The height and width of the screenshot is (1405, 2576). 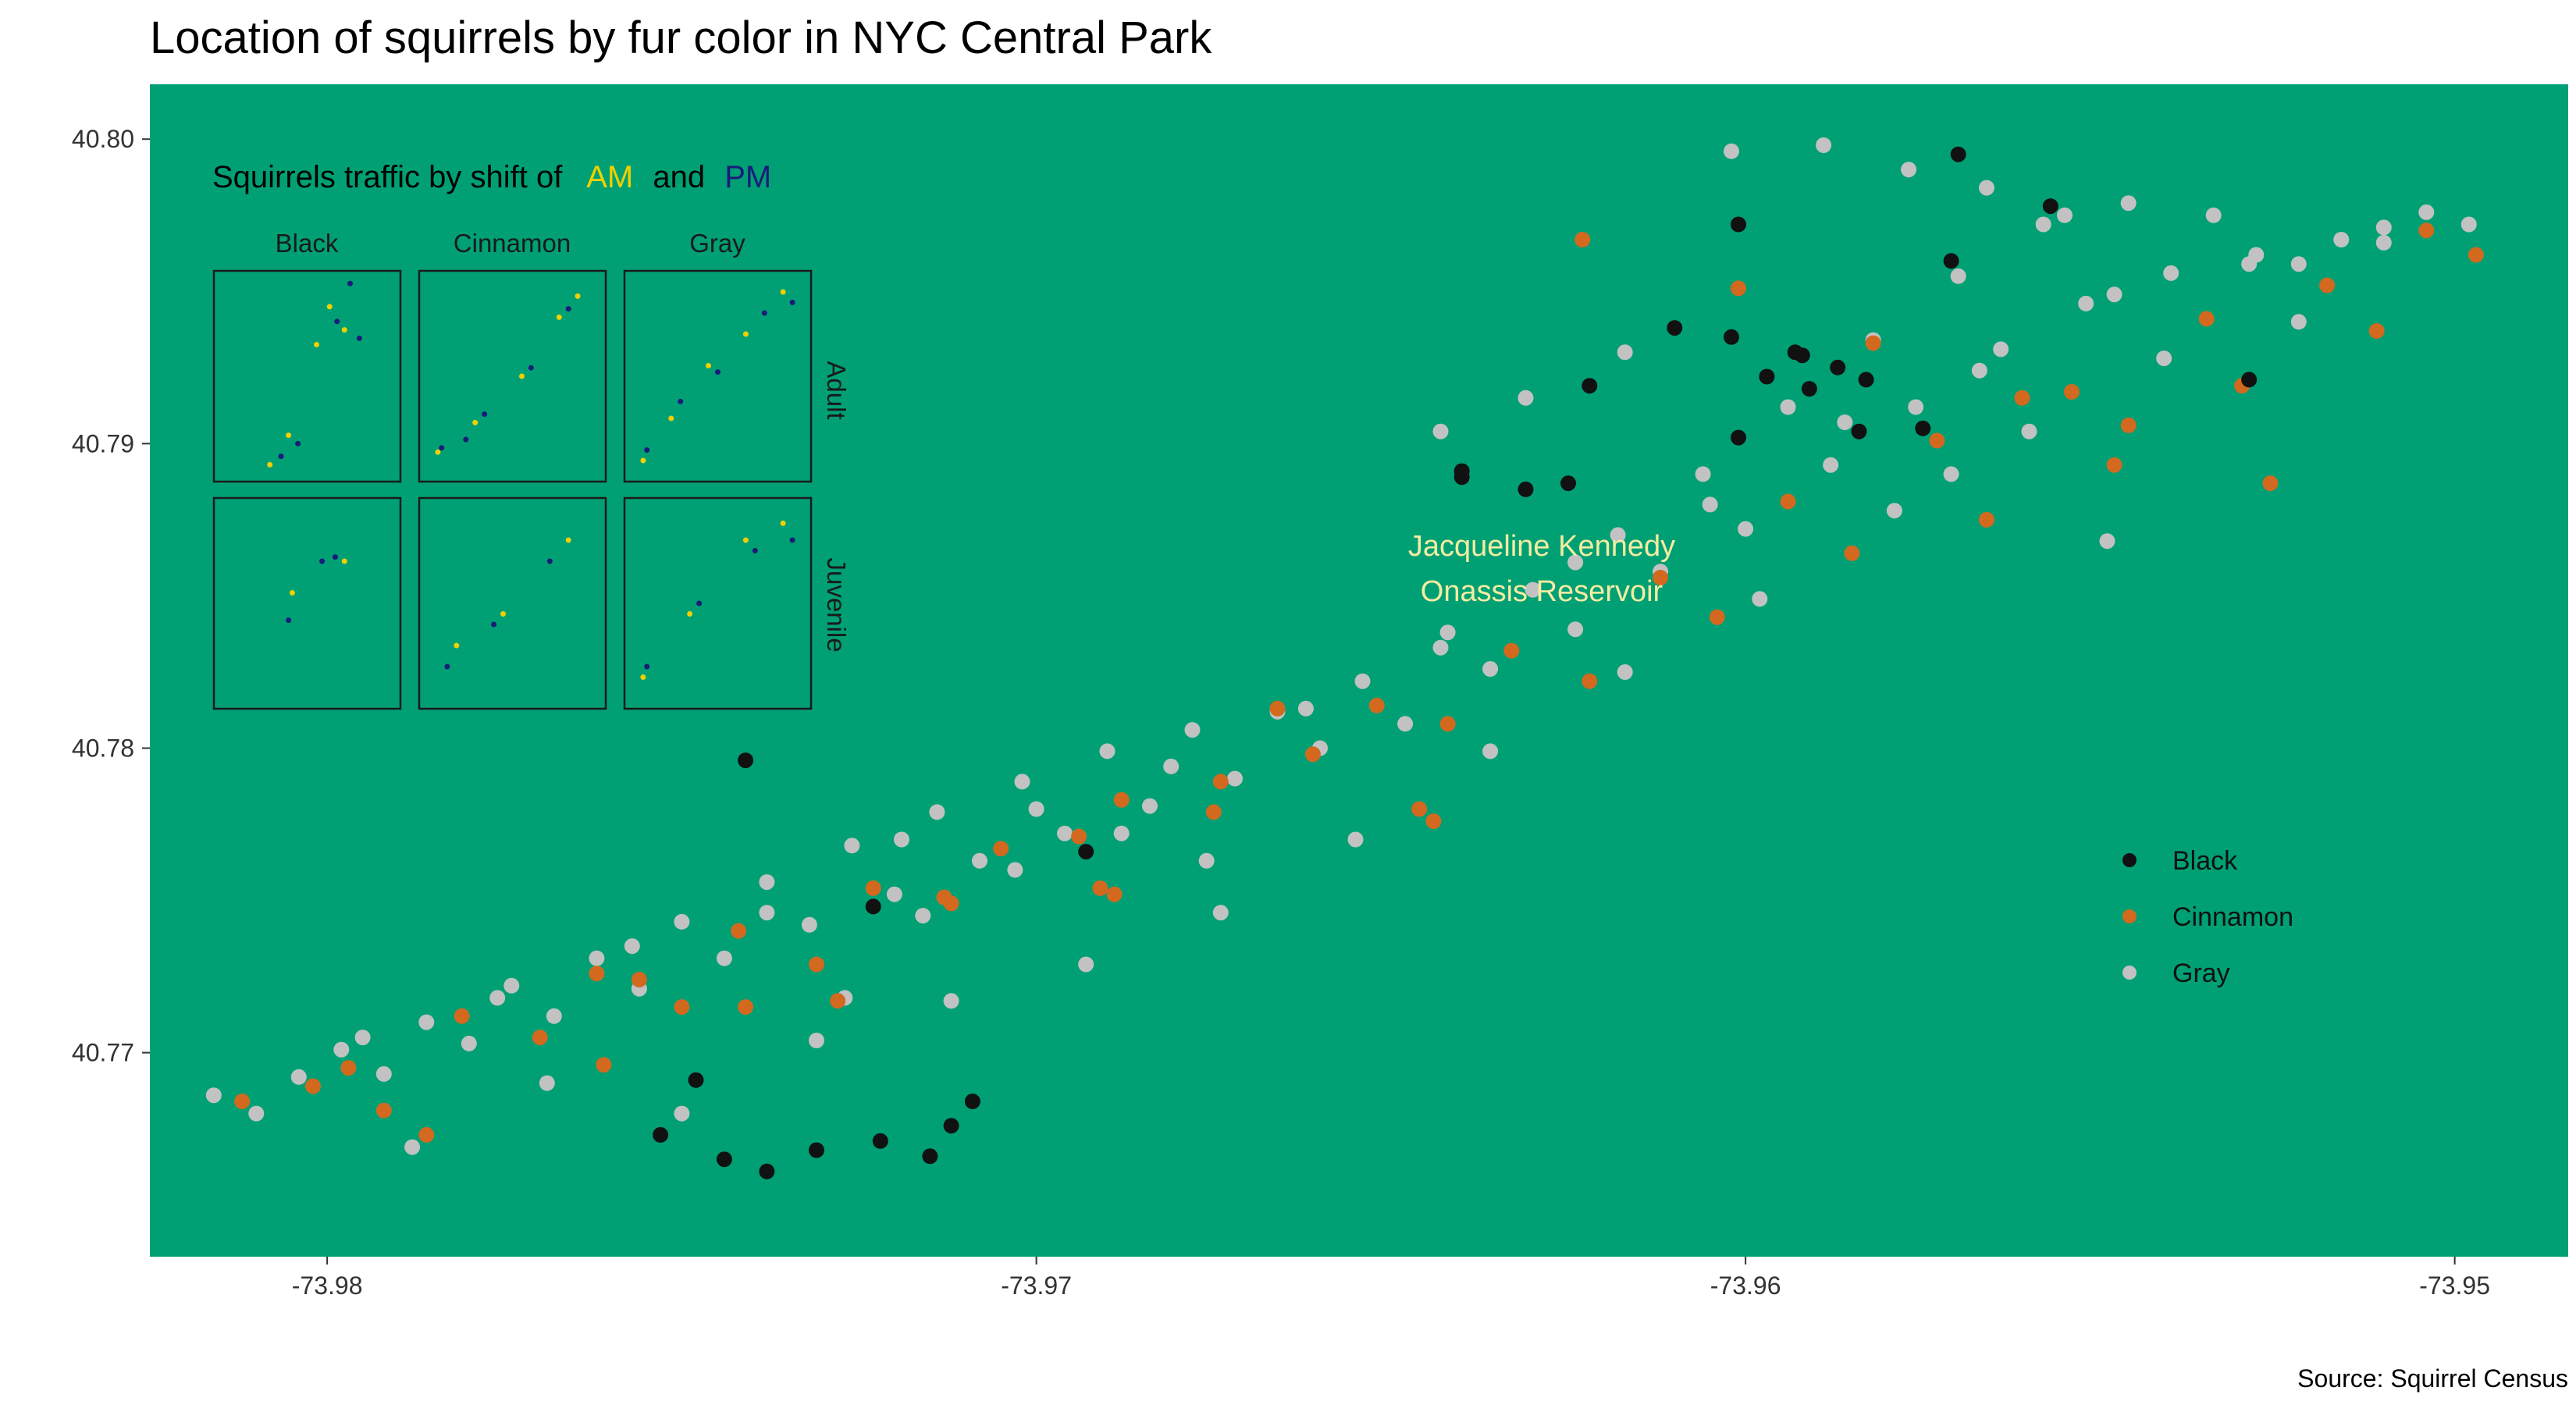 What do you see at coordinates (2129, 860) in the screenshot?
I see `legend-key-black` at bounding box center [2129, 860].